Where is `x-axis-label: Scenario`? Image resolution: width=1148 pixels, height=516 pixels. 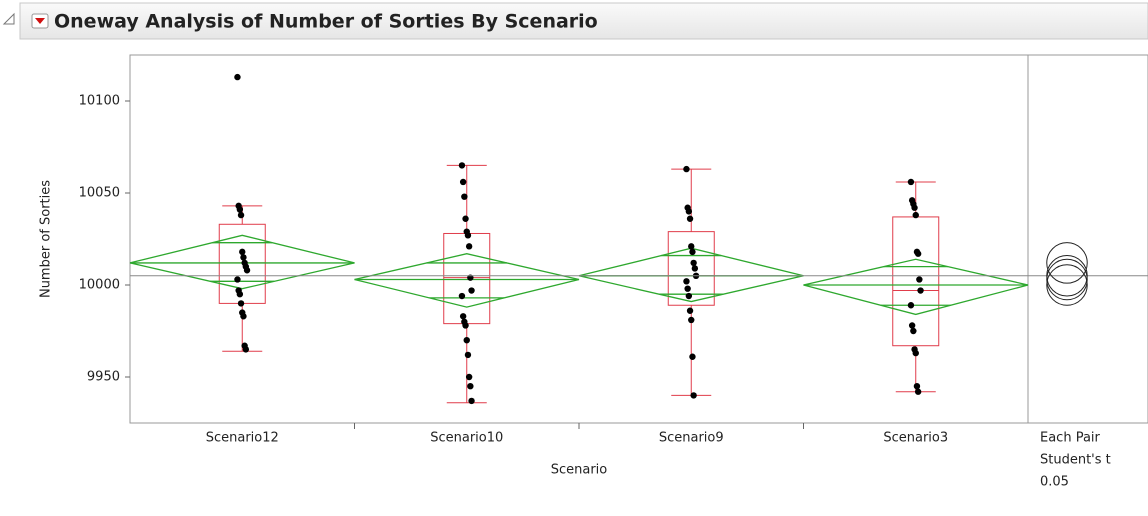
x-axis-label: Scenario is located at coordinates (579, 470).